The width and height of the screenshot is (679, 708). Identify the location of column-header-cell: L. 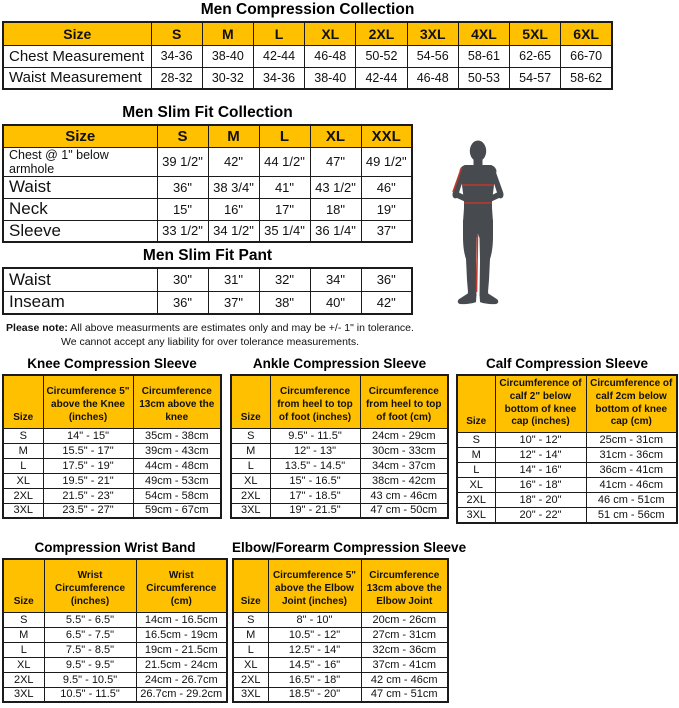
(279, 33).